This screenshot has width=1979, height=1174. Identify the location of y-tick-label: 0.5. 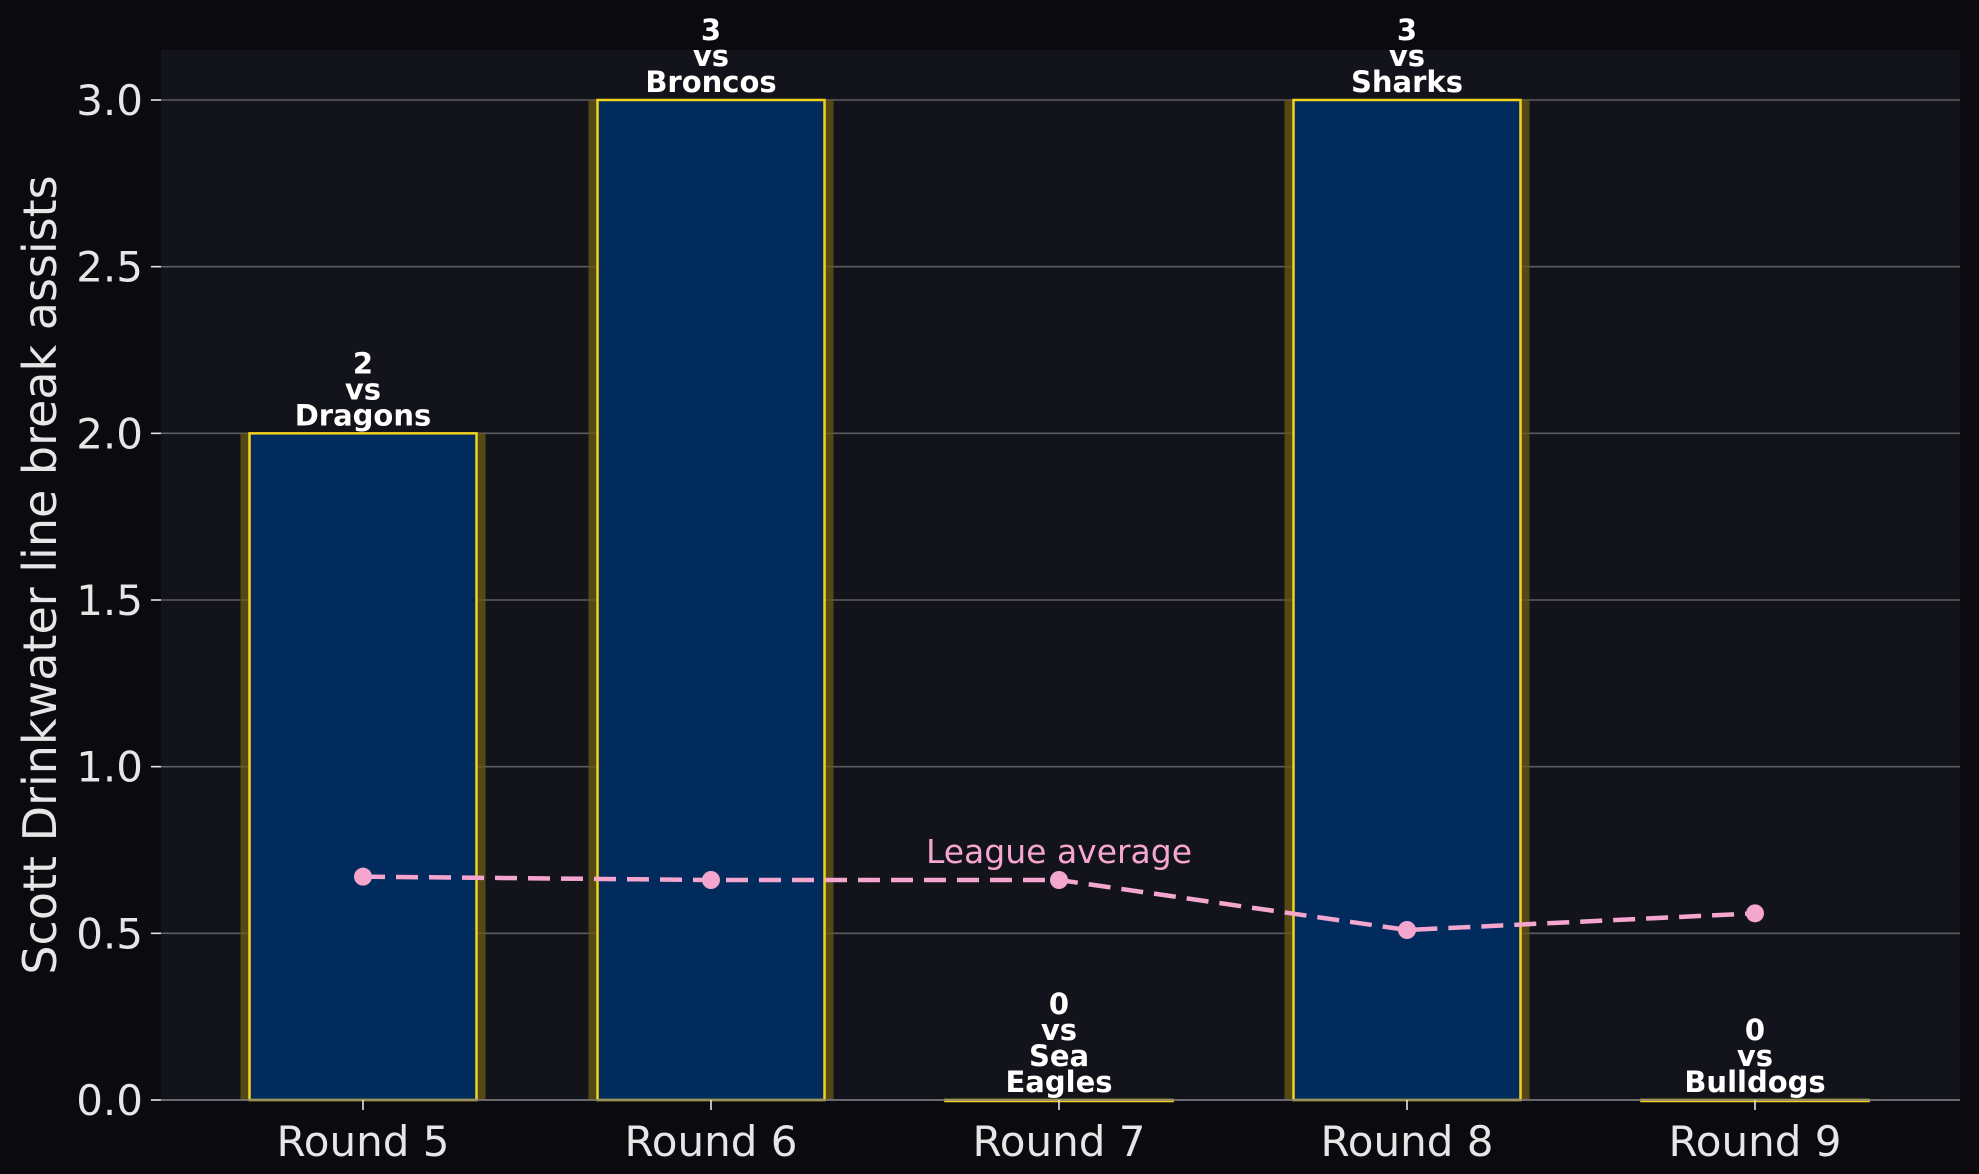
(109, 933).